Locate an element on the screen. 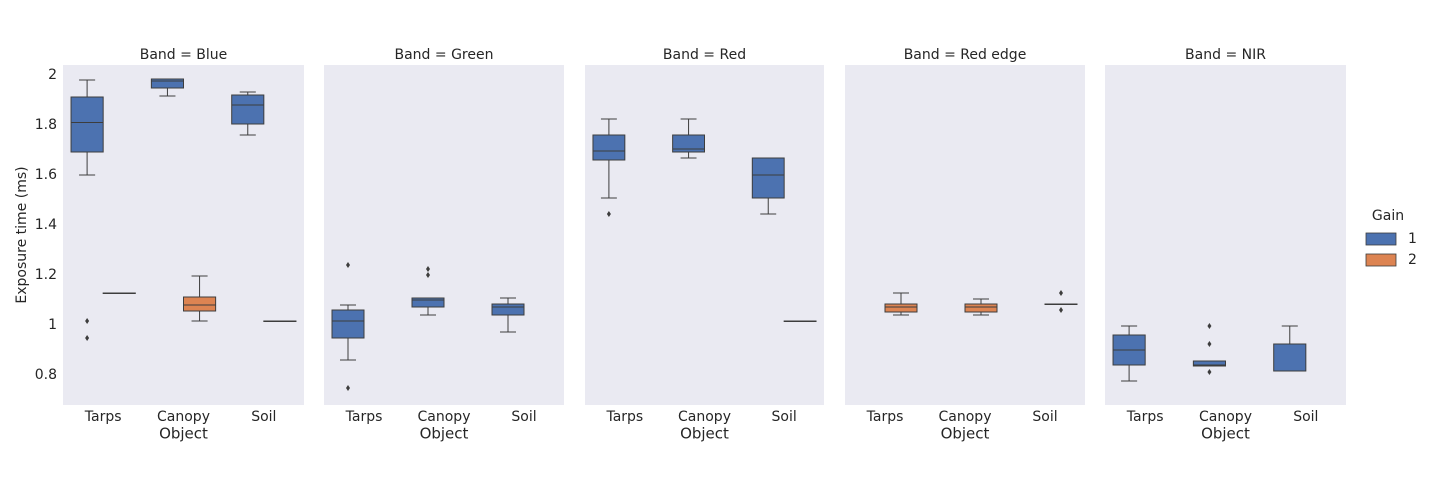  y-tick-label: 1.2 is located at coordinates (46, 275).